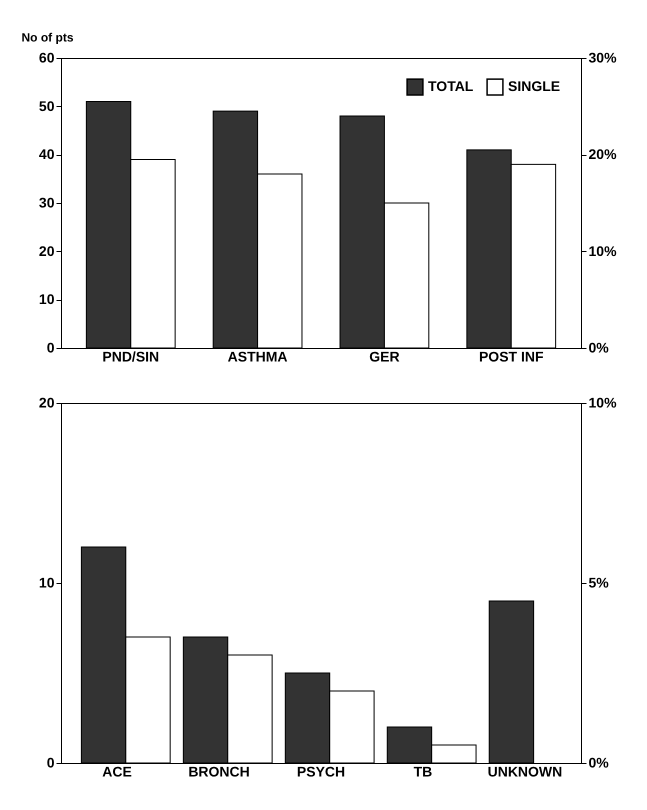  I want to click on legend-label: SINGLE, so click(534, 86).